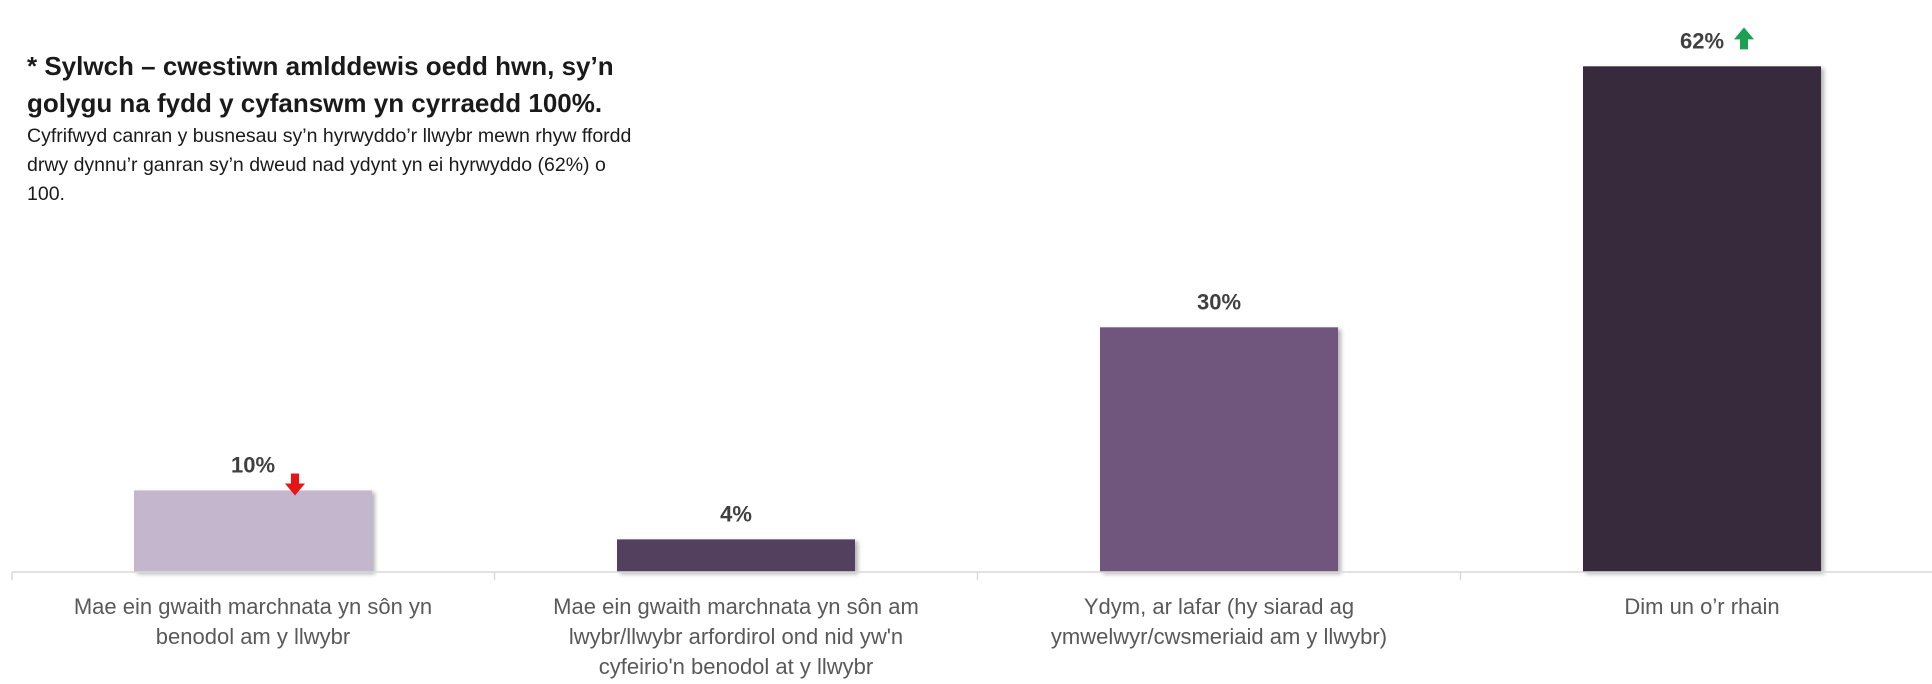 The image size is (1932, 684). Describe the element at coordinates (253, 464) in the screenshot. I see `data-label: 10%` at that location.